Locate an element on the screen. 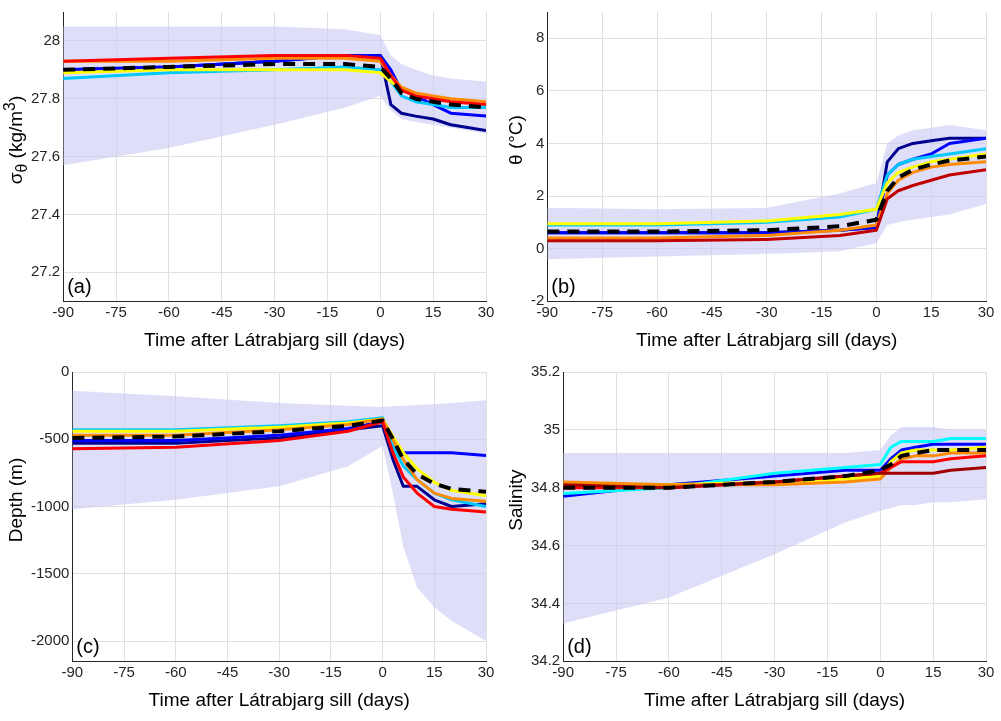 The height and width of the screenshot is (721, 1001). annotation: (a) is located at coordinates (79, 285).